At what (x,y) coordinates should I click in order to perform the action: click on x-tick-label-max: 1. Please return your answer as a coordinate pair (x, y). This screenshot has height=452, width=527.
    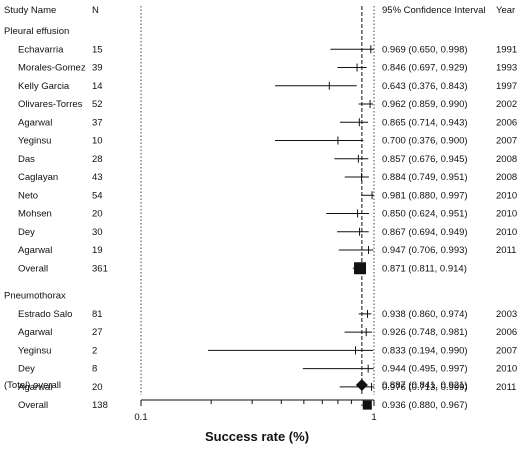
    Looking at the image, I should click on (373, 417).